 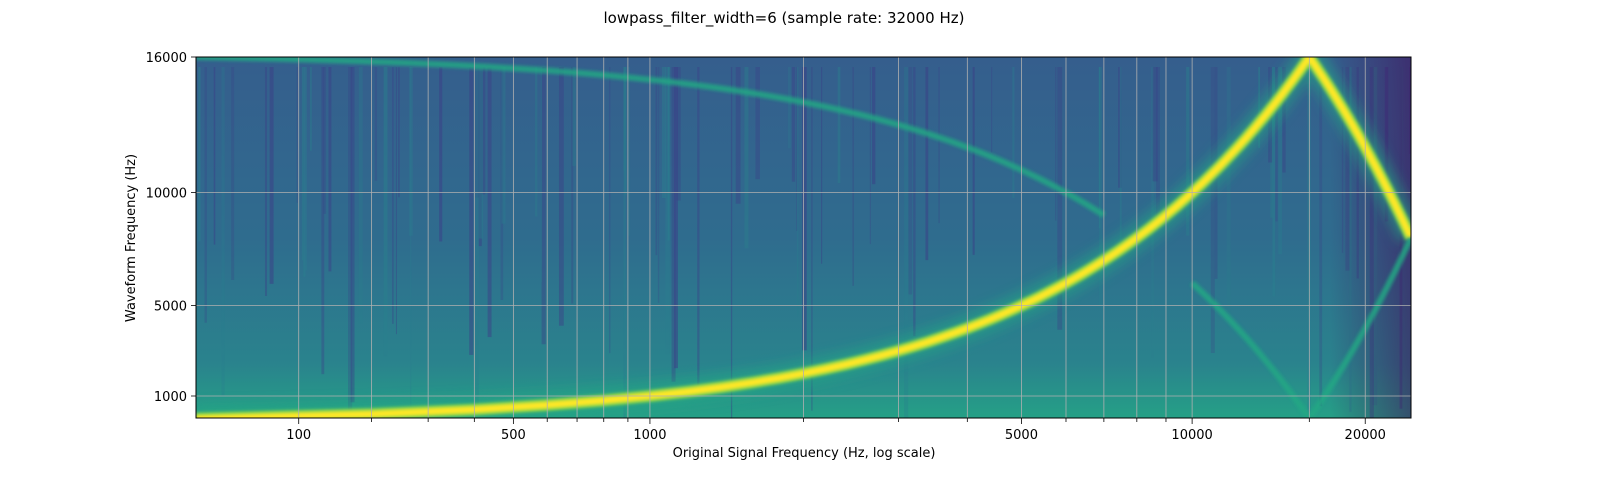 I want to click on y-tick-label: 10000, so click(x=166, y=194).